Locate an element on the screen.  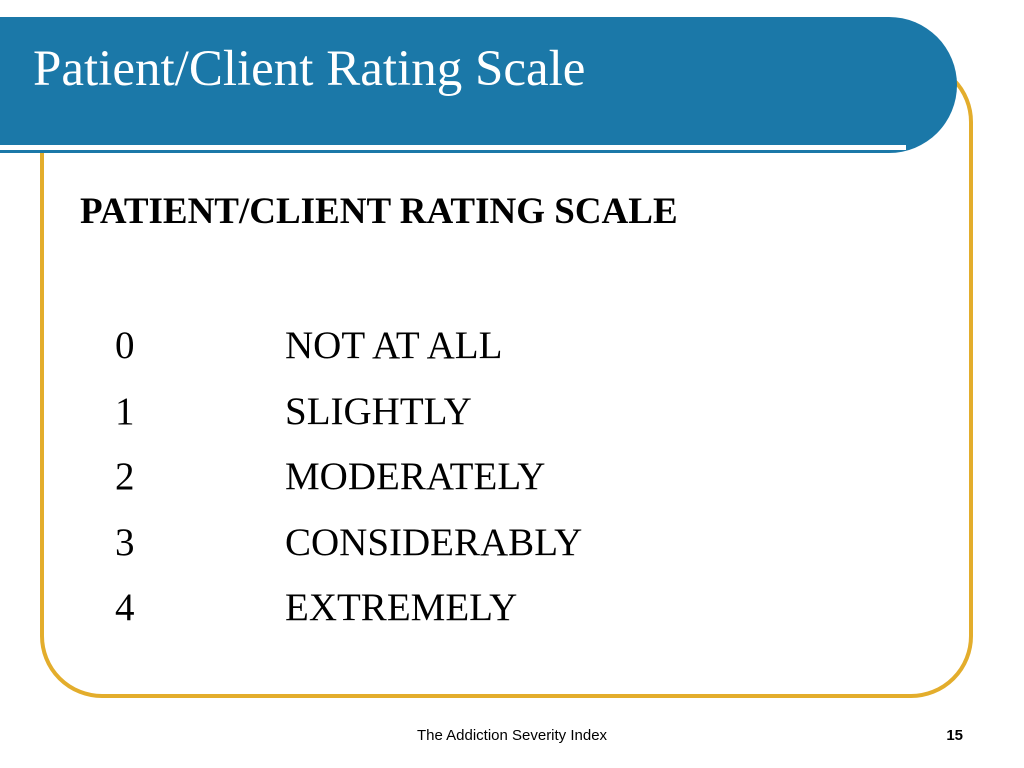
scale-row: 2 MODERATELY is located at coordinates (348, 488).